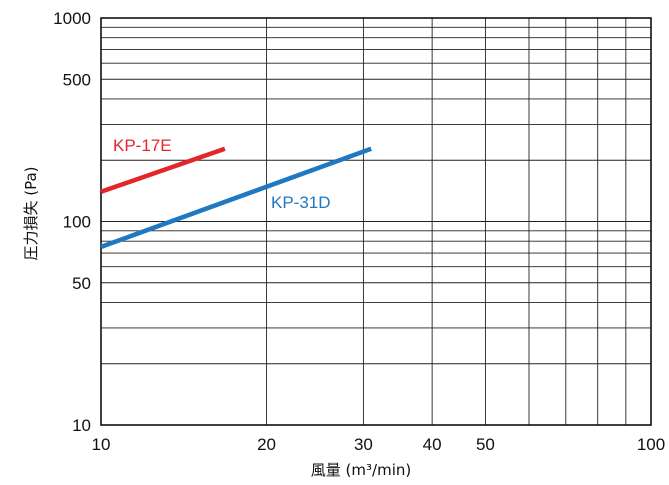 The image size is (669, 485). I want to click on x-tick-label: 30, so click(363, 444).